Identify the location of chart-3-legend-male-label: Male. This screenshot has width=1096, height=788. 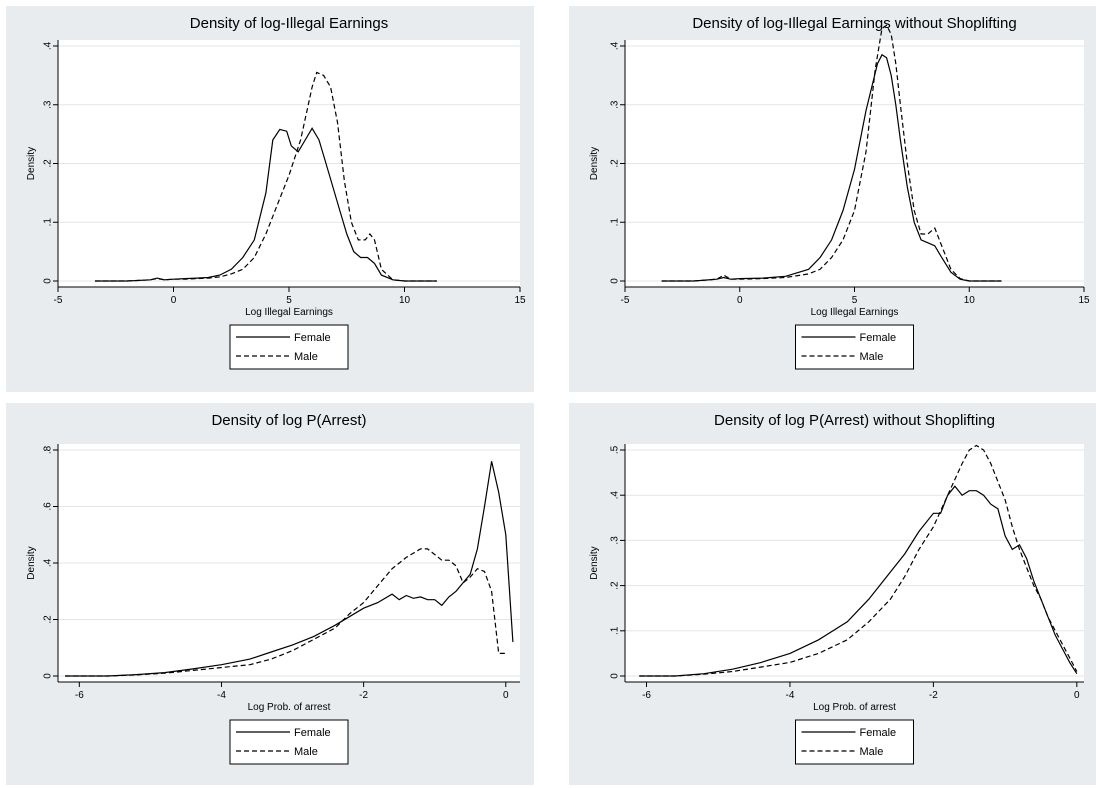
(306, 752).